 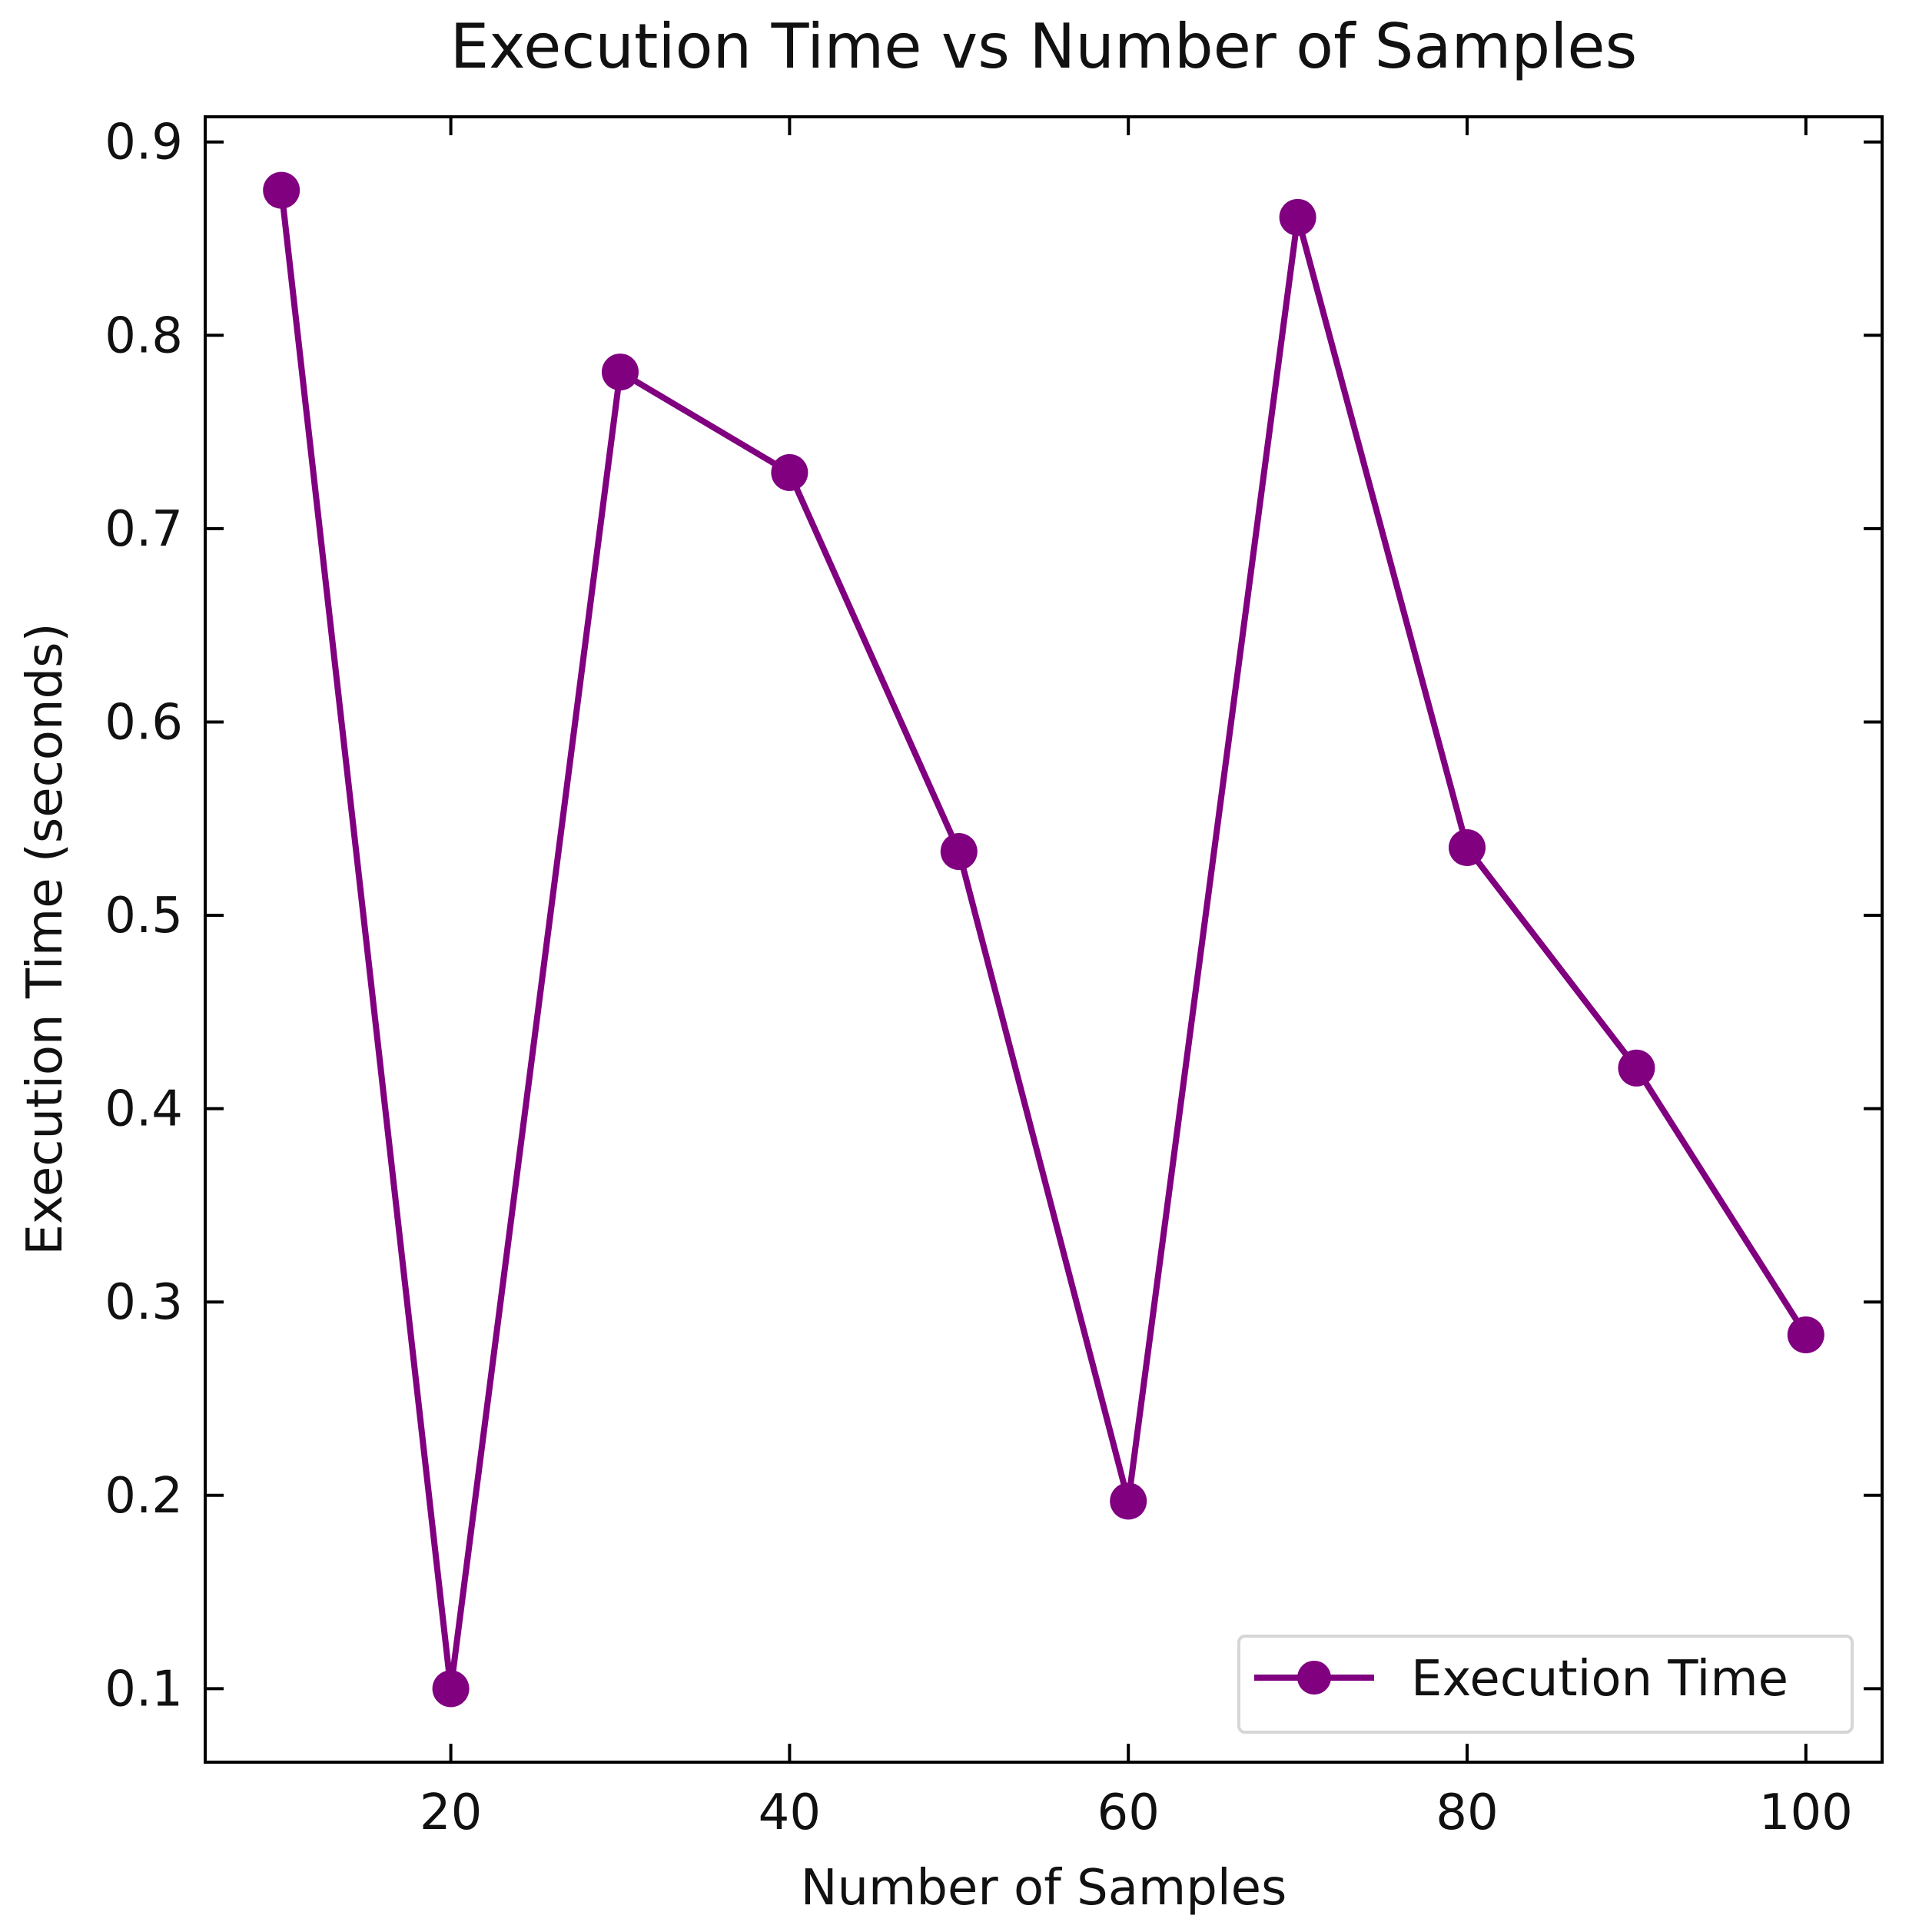 What do you see at coordinates (144, 335) in the screenshot?
I see `y-tick-label: 0.8` at bounding box center [144, 335].